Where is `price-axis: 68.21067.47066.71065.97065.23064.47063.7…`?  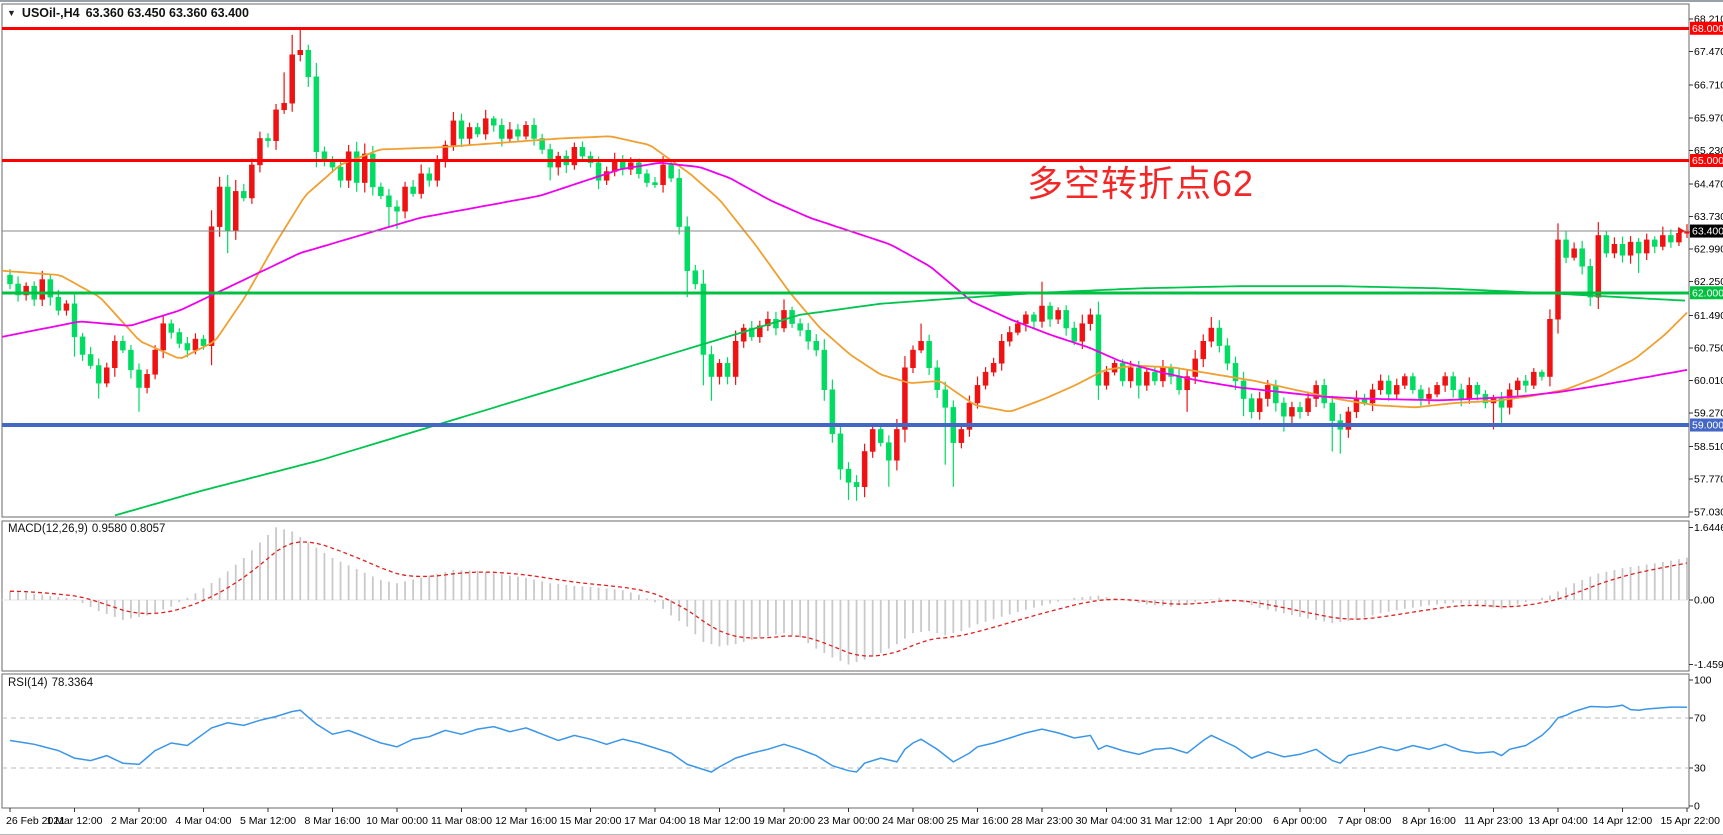
price-axis: 68.21067.47066.71065.97065.23064.47063.7… is located at coordinates (1706, 266).